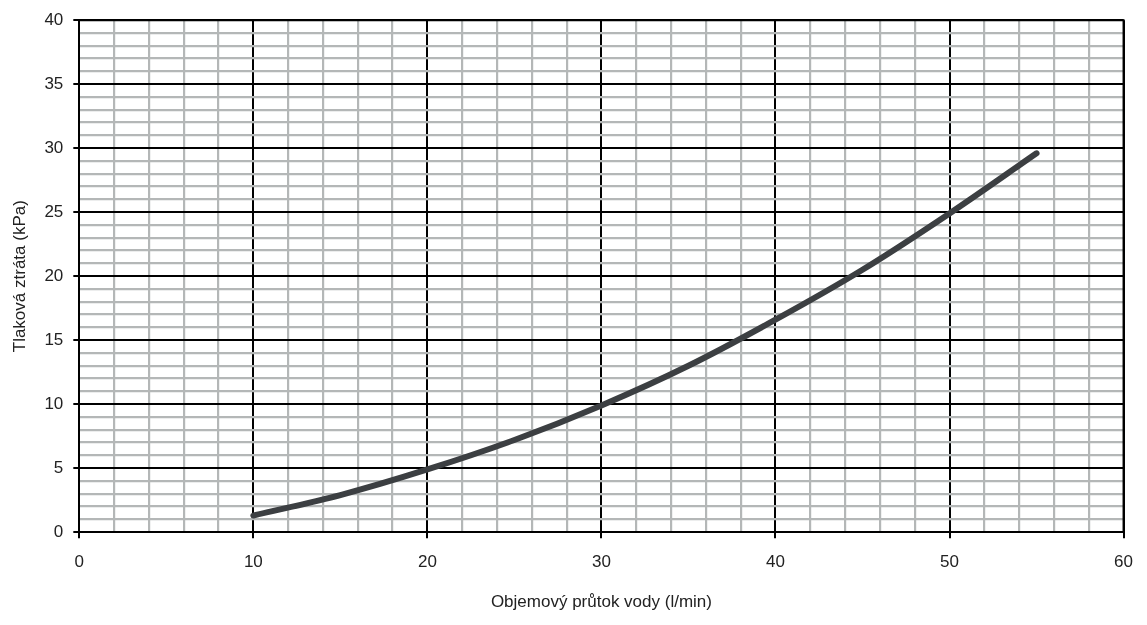 The height and width of the screenshot is (625, 1147). I want to click on y-tick-label: 30, so click(54, 147).